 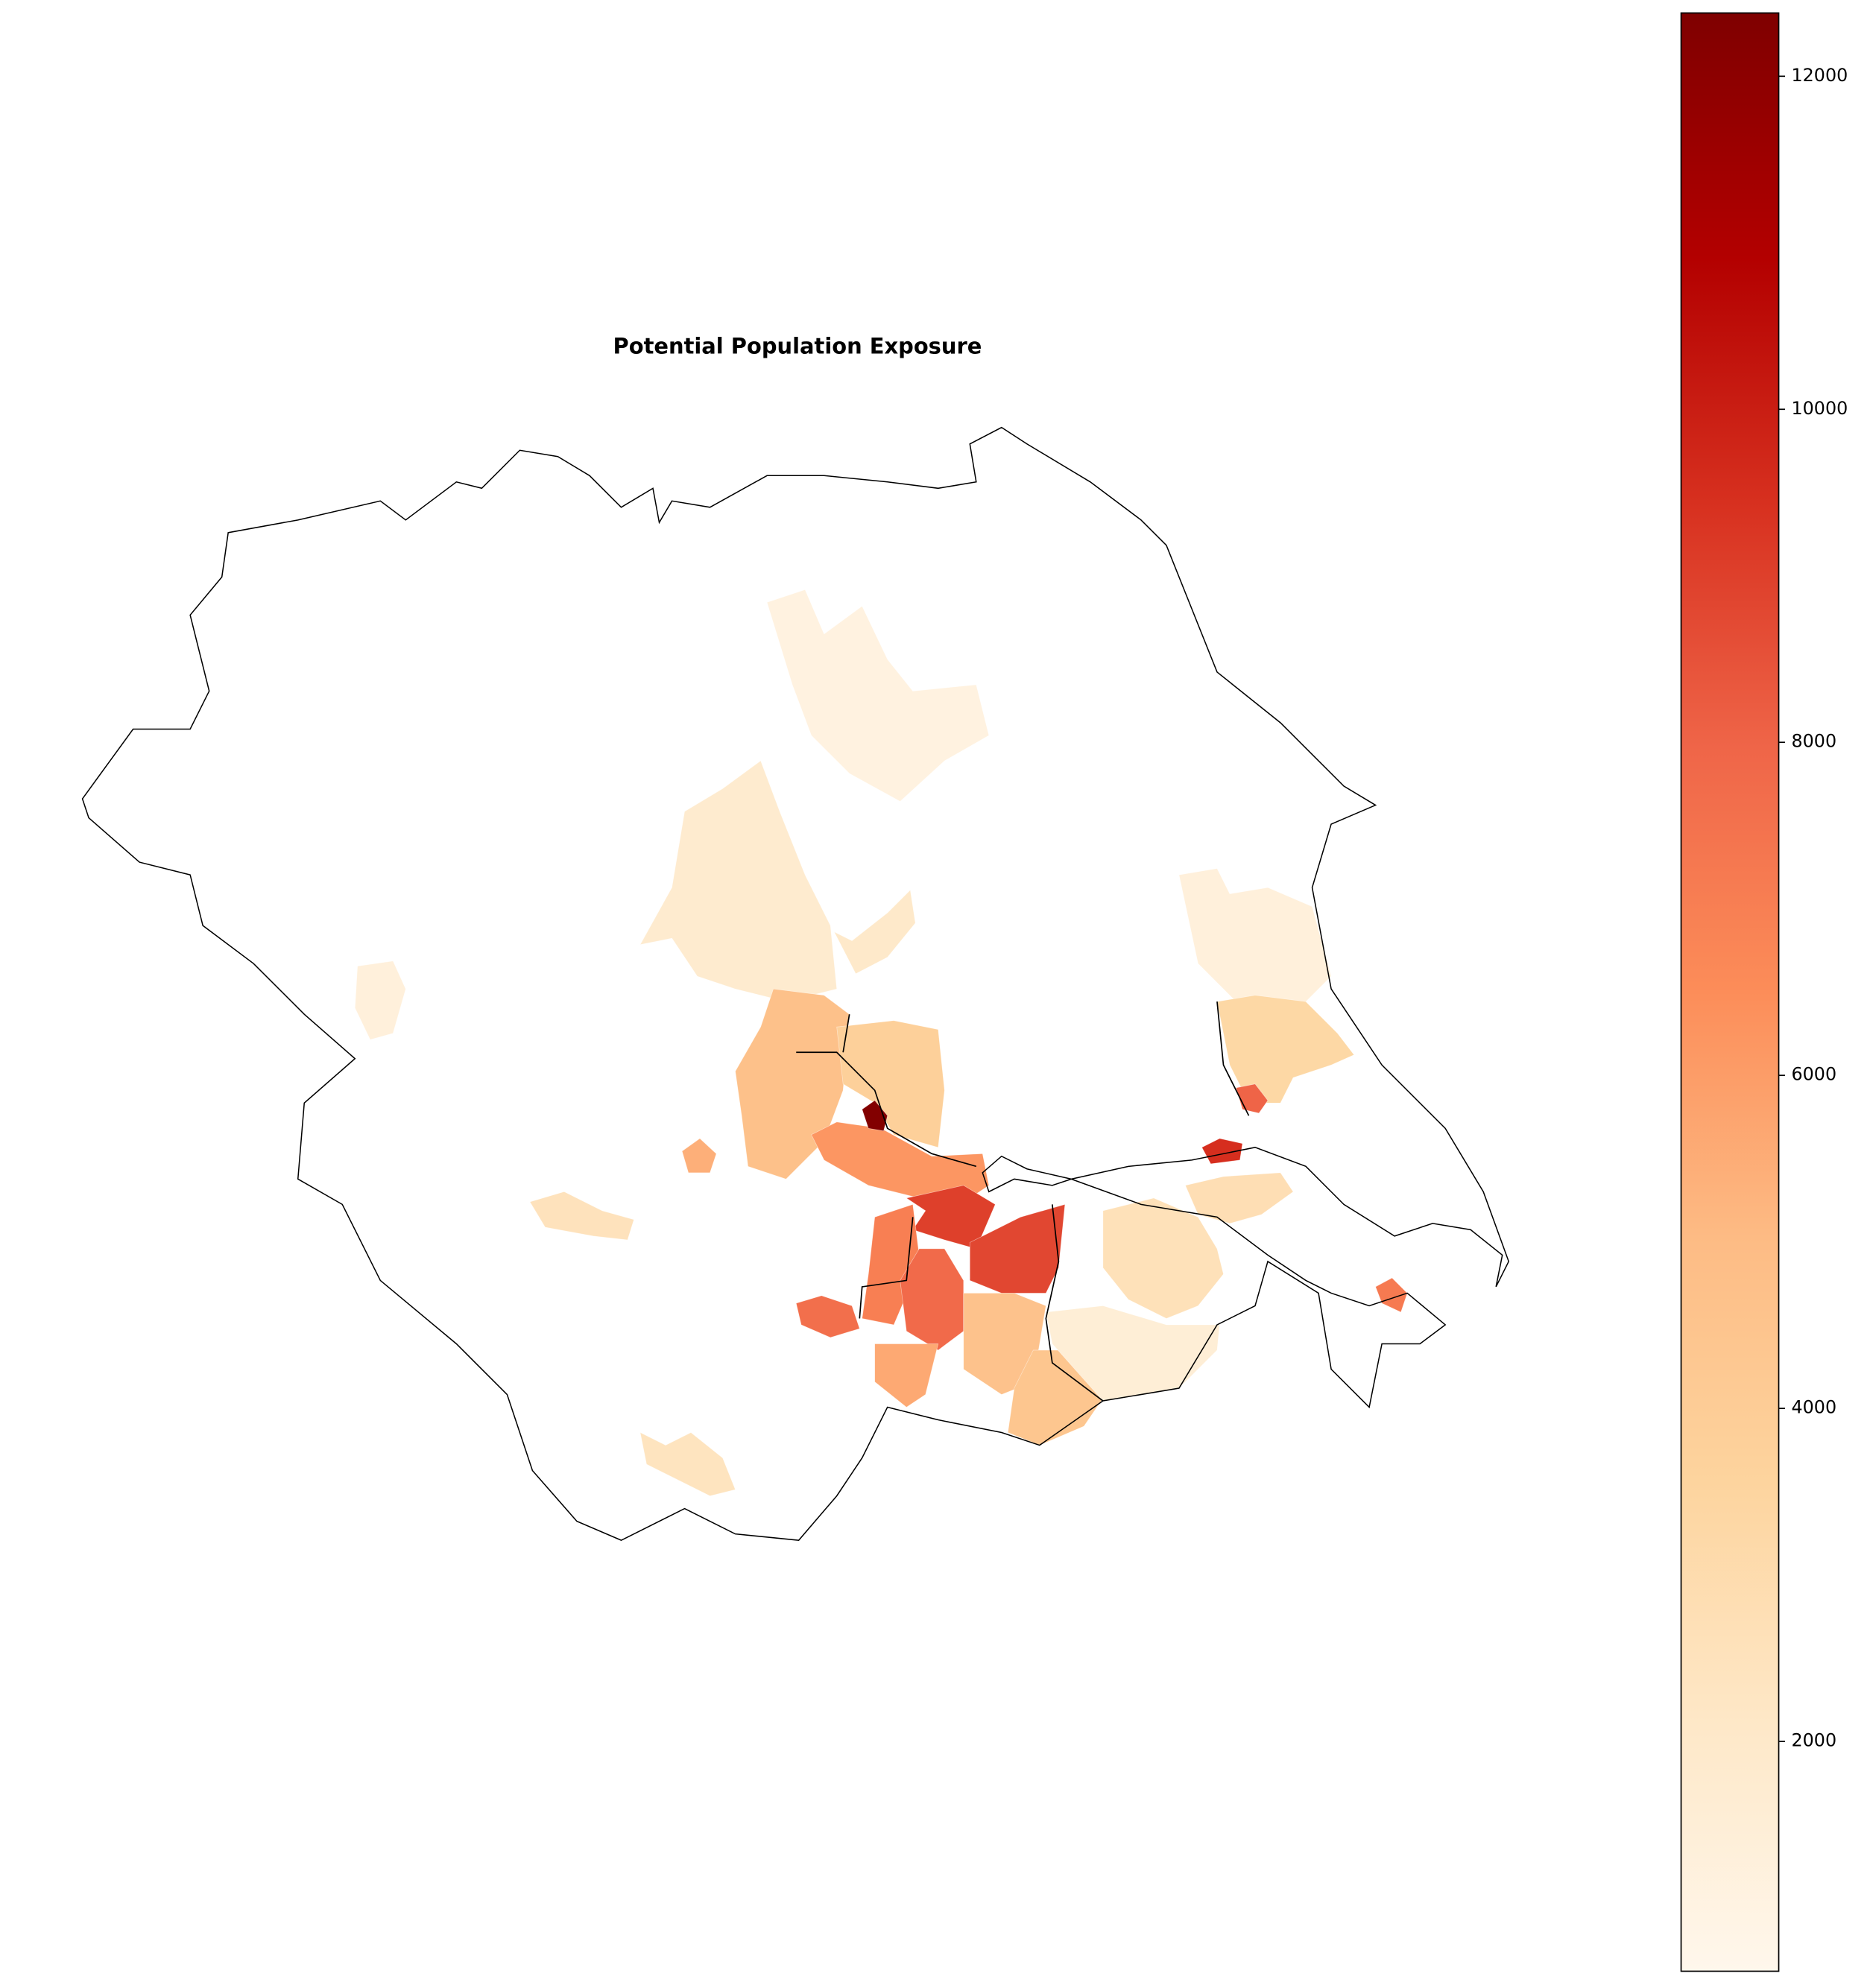 What do you see at coordinates (1820, 75) in the screenshot?
I see `colorbar-tick-label: 12000` at bounding box center [1820, 75].